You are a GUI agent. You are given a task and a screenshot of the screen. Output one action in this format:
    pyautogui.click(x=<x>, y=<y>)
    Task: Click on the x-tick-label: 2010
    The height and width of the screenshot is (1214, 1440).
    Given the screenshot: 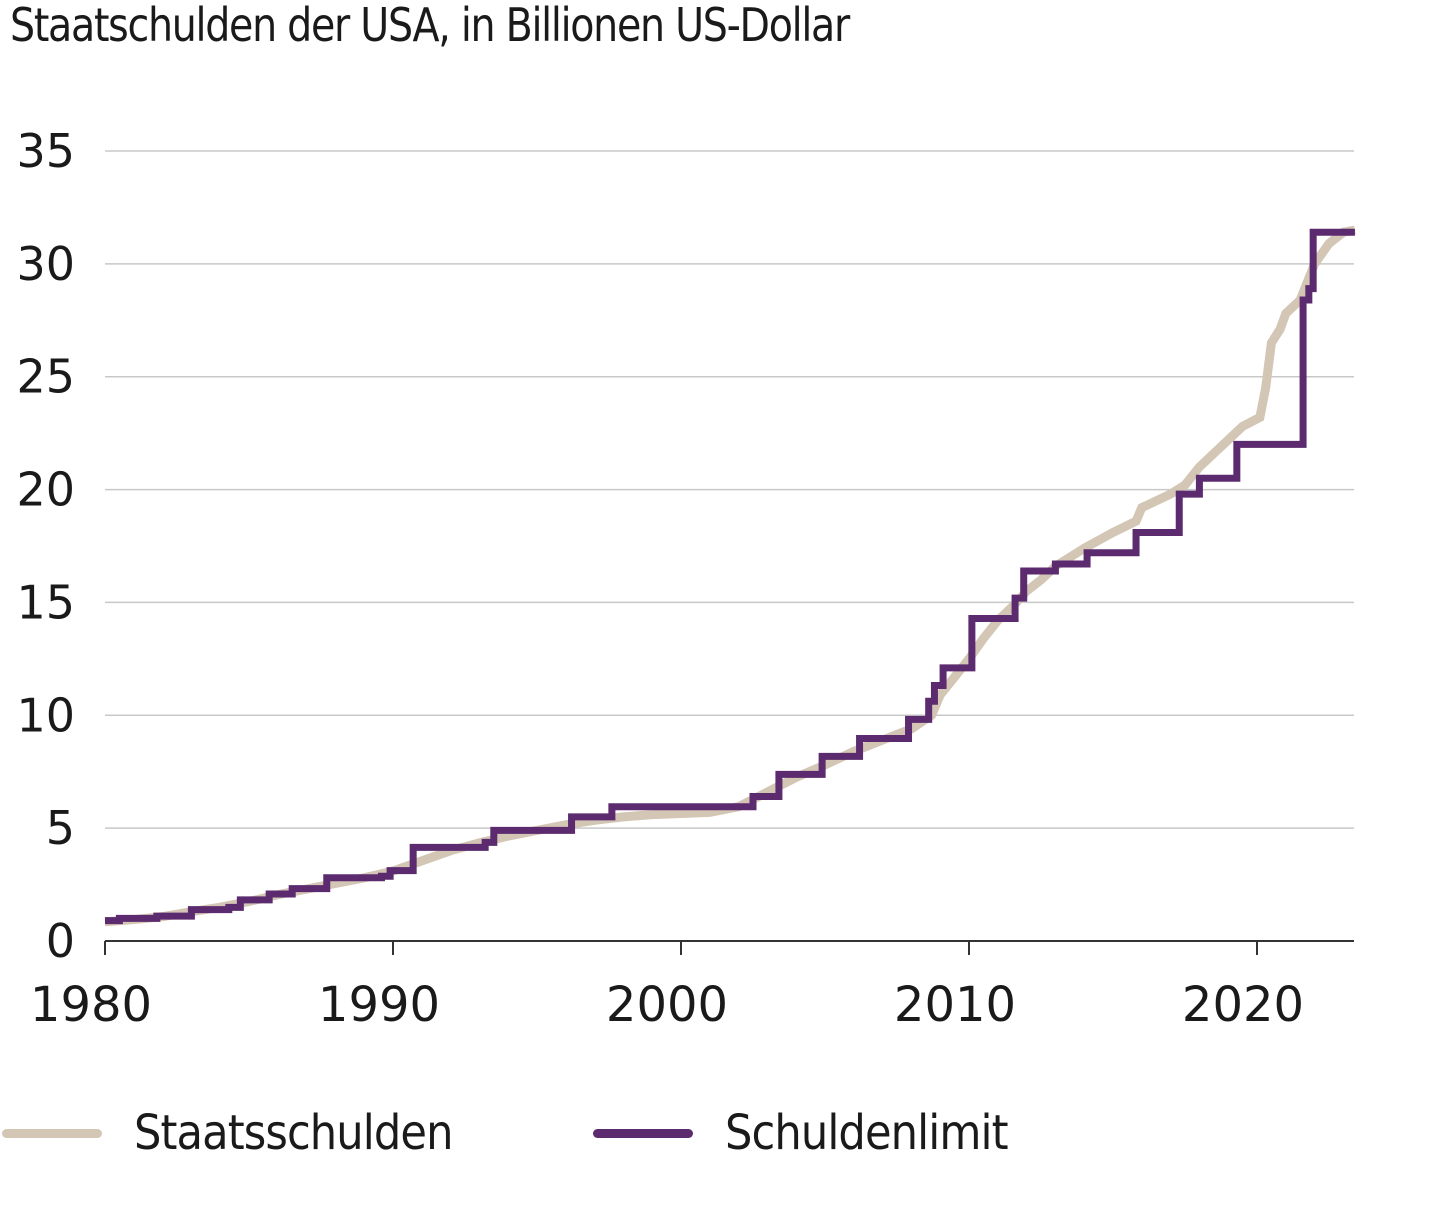 What is the action you would take?
    pyautogui.click(x=955, y=1005)
    